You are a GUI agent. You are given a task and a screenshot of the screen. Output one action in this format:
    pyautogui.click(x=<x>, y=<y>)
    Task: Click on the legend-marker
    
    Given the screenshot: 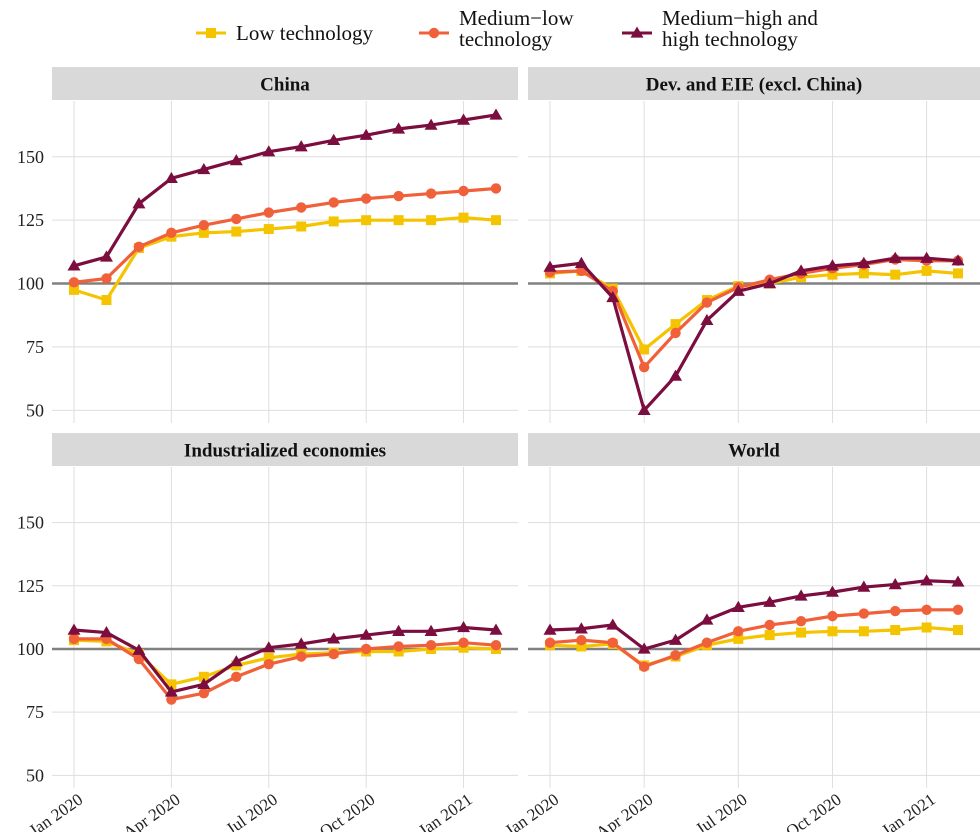 What is the action you would take?
    pyautogui.click(x=434, y=33)
    